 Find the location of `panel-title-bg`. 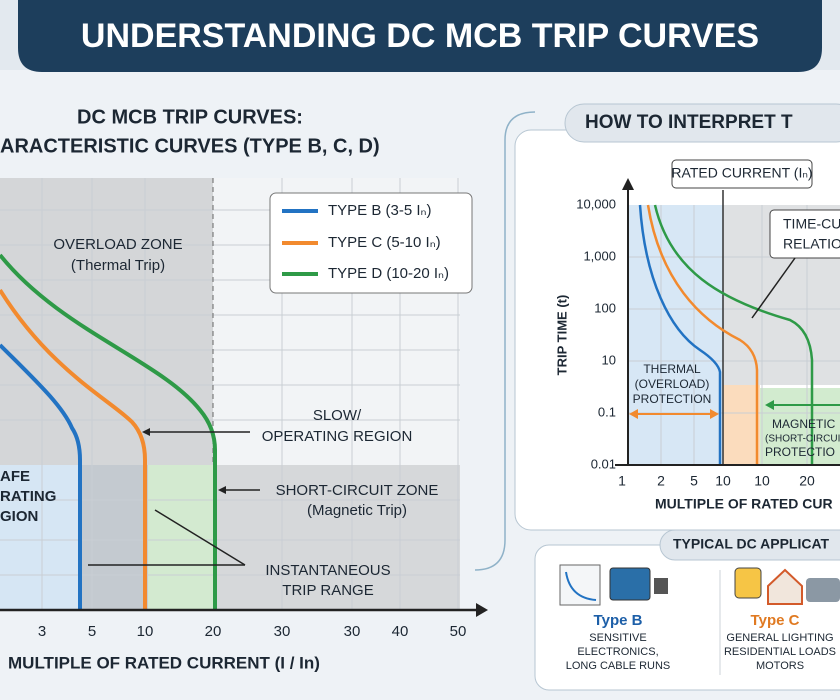

panel-title-bg is located at coordinates (702, 123).